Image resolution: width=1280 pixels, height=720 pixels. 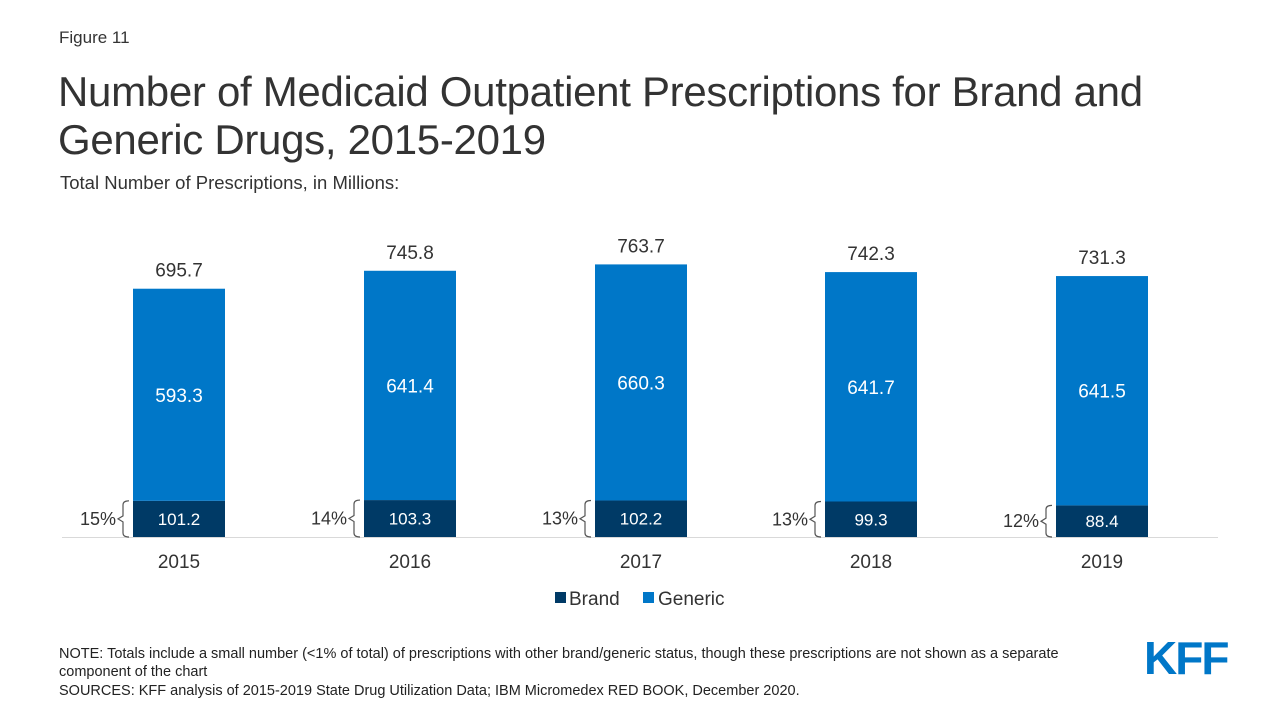 What do you see at coordinates (815, 519) in the screenshot?
I see `brace-2018` at bounding box center [815, 519].